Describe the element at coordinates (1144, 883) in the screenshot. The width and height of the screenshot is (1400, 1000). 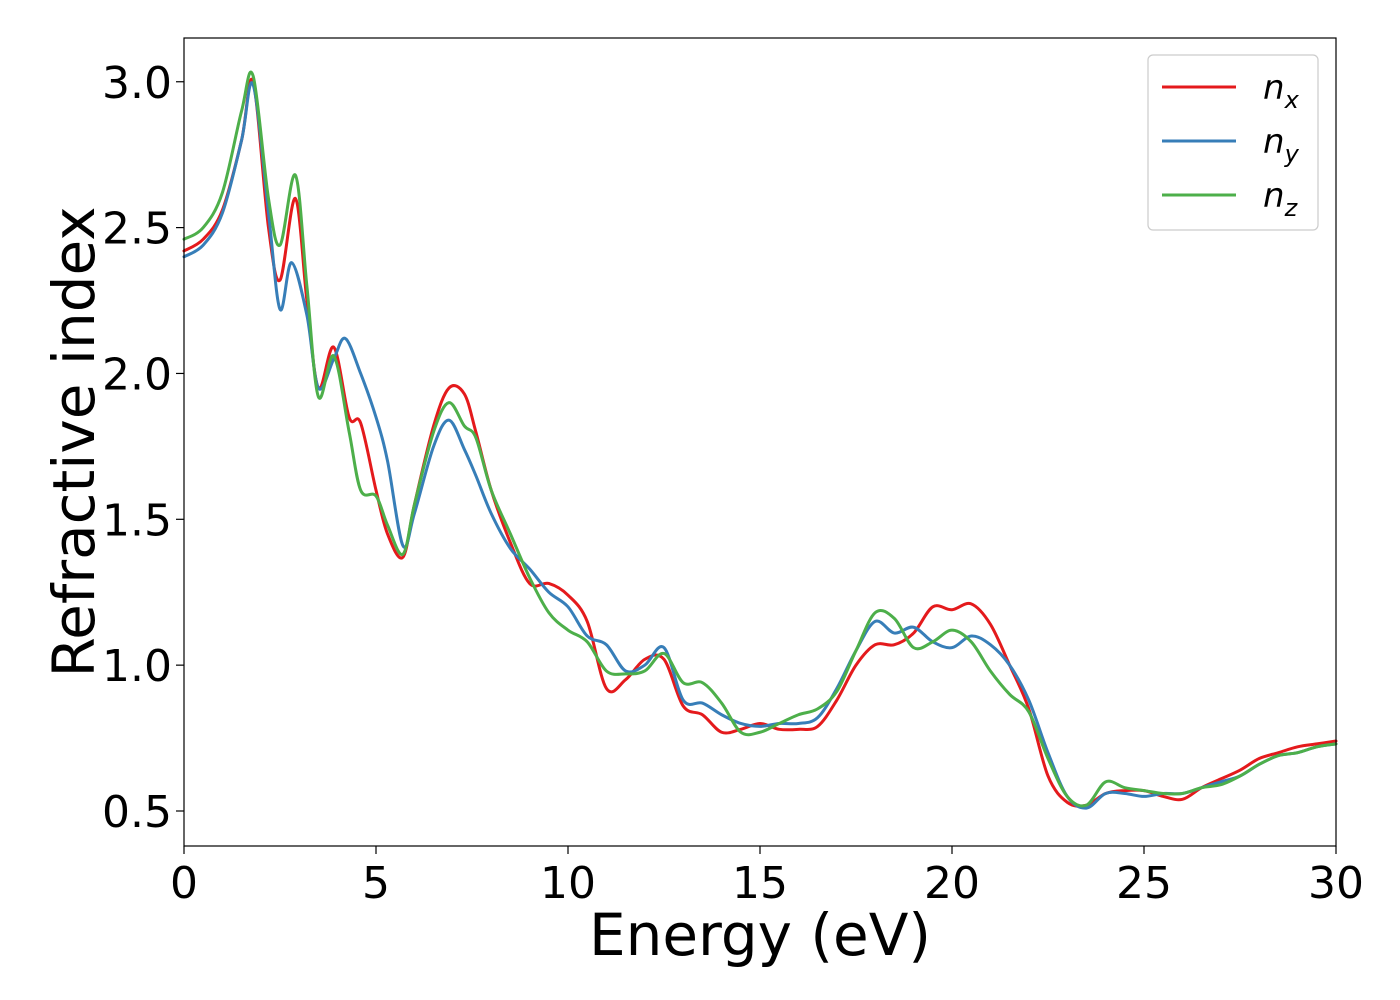
I see `x-tick-label: 25` at that location.